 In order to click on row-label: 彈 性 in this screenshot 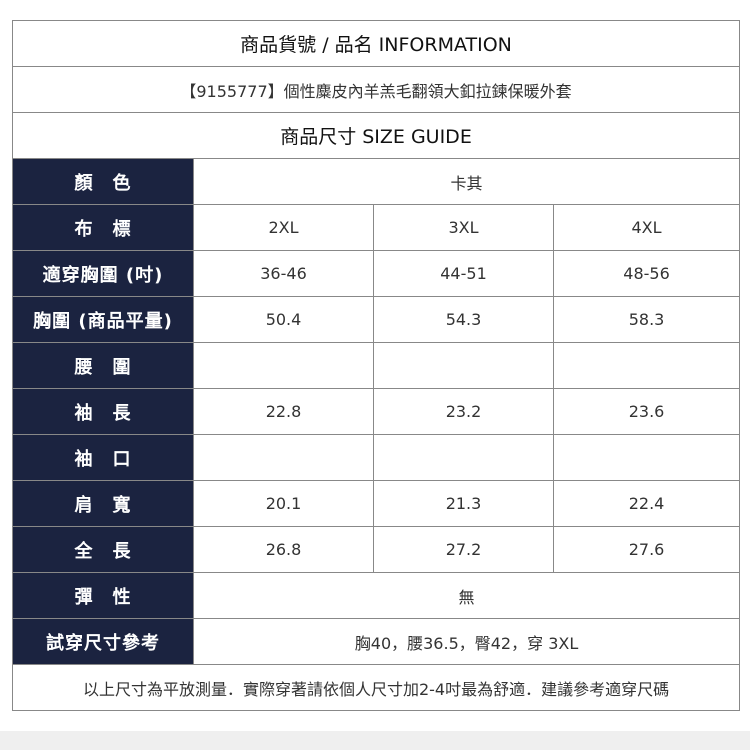, I will do `click(103, 595)`.